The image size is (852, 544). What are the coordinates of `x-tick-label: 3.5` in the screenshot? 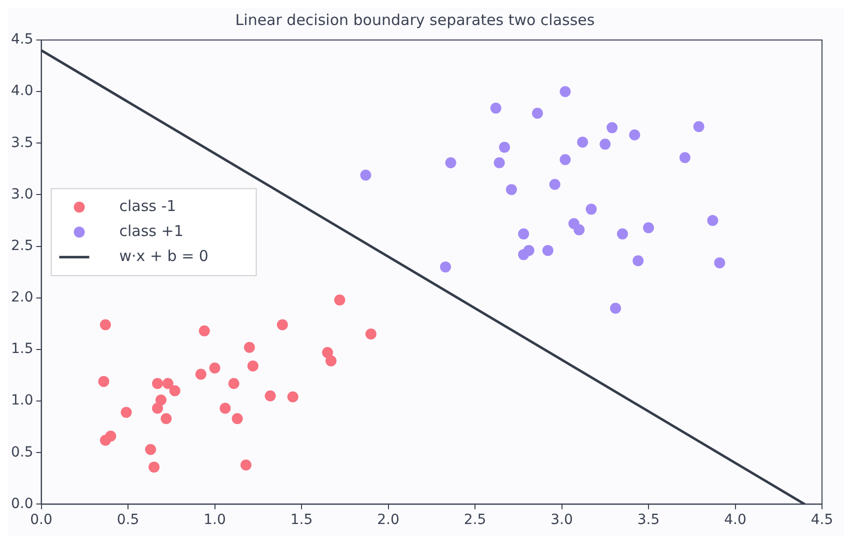 It's located at (648, 520).